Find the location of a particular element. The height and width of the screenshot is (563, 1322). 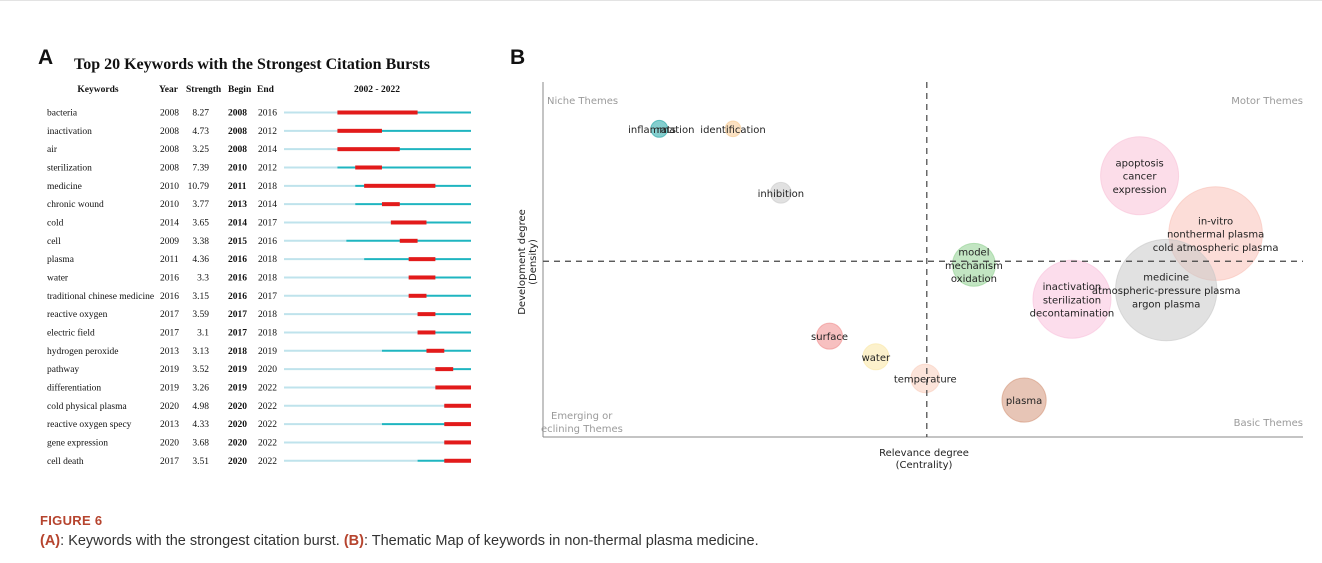

strength-cell: 3.77 is located at coordinates (200, 205).